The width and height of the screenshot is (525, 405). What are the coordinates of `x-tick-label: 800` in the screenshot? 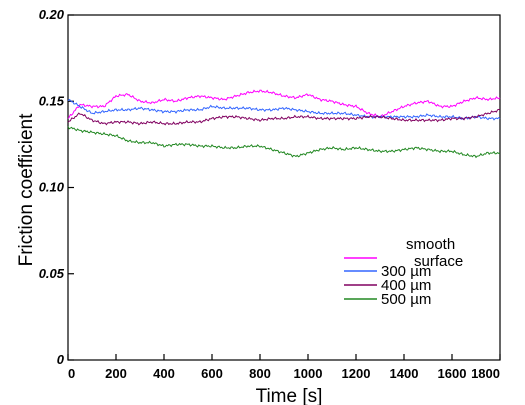 It's located at (260, 373).